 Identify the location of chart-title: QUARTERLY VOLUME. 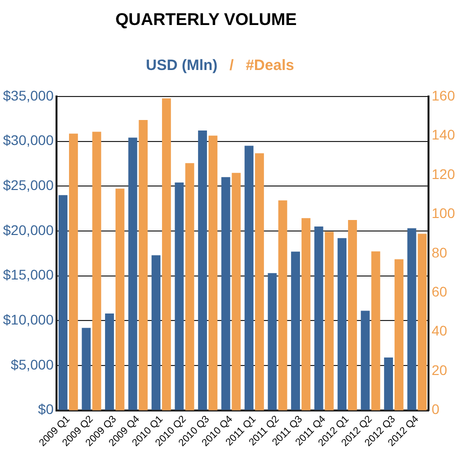
(206, 20).